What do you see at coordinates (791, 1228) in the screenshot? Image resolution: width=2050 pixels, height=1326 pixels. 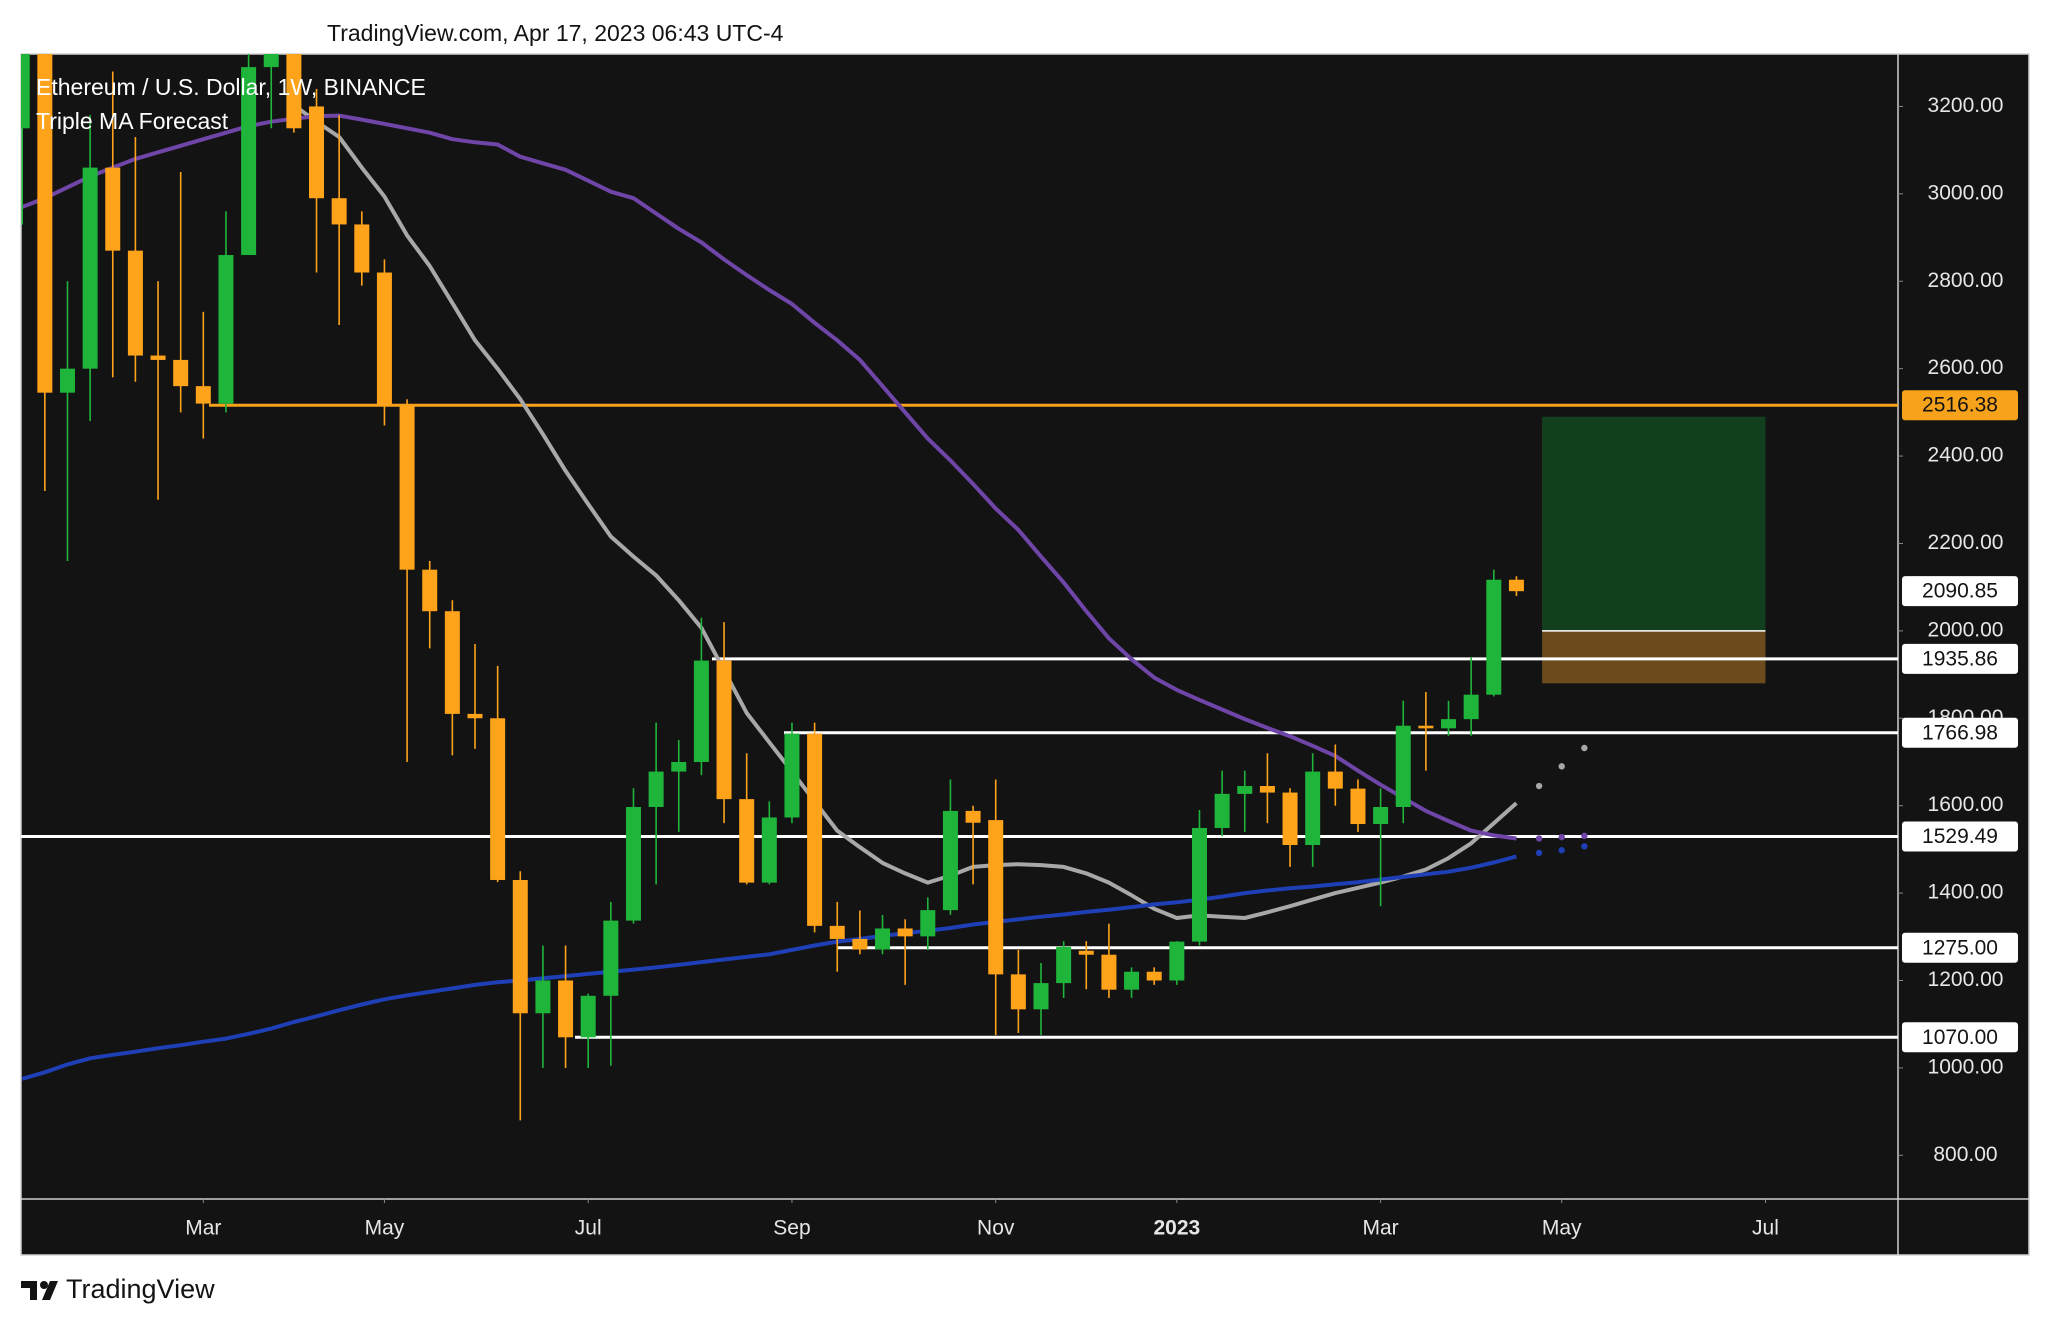 I see `x-tick-label: Sep` at bounding box center [791, 1228].